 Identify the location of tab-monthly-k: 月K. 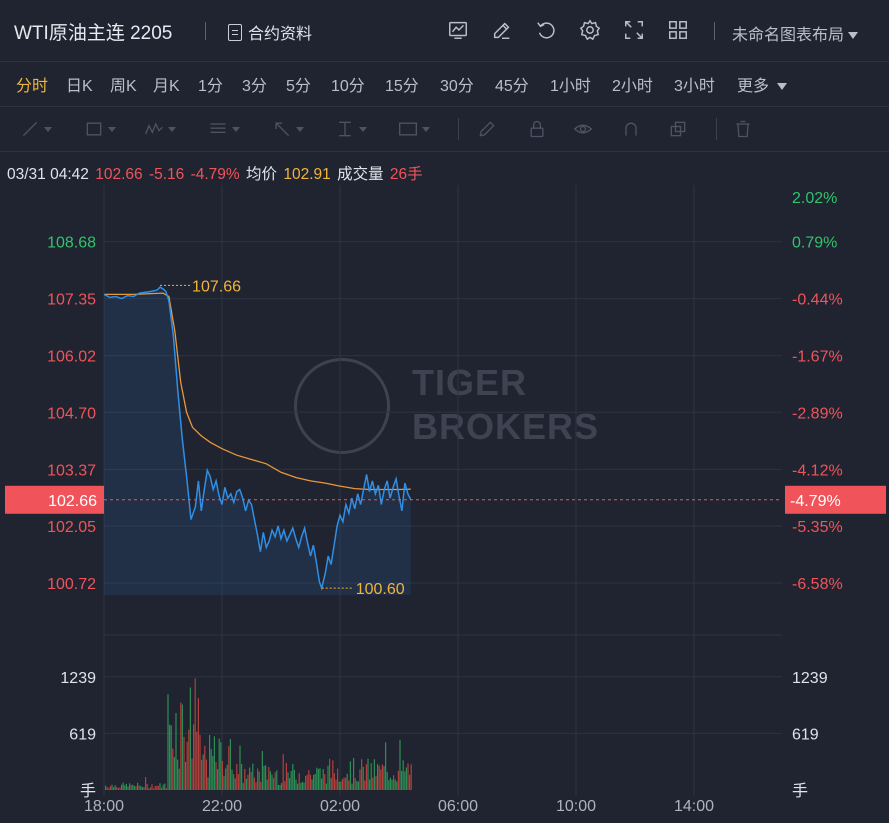
(166, 86).